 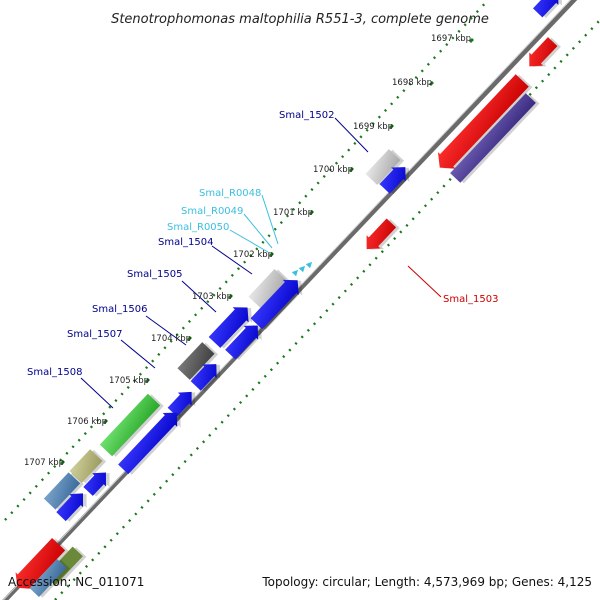 I want to click on gene-smal-1508-olive, so click(x=88, y=466).